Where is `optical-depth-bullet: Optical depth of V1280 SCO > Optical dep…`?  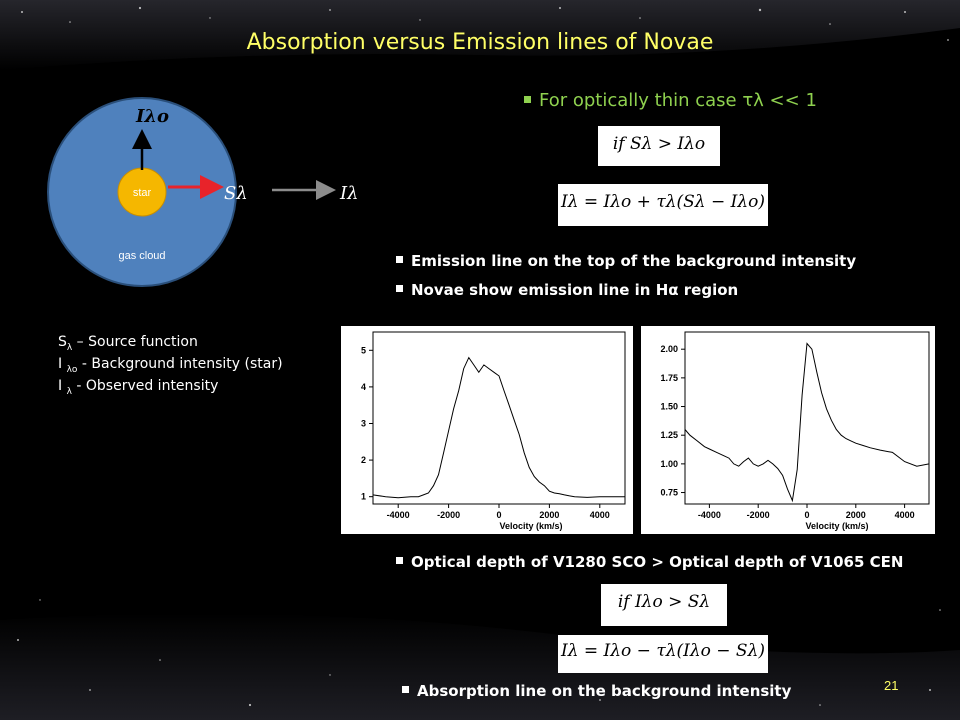
optical-depth-bullet: Optical depth of V1280 SCO > Optical dep… is located at coordinates (649, 562).